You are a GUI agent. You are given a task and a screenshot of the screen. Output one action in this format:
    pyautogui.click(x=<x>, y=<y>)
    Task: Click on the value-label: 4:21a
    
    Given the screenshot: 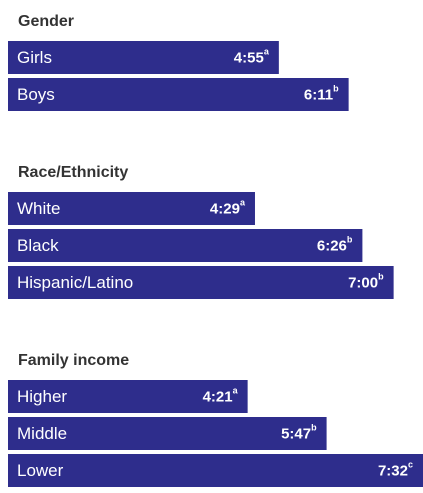 What is the action you would take?
    pyautogui.click(x=221, y=396)
    